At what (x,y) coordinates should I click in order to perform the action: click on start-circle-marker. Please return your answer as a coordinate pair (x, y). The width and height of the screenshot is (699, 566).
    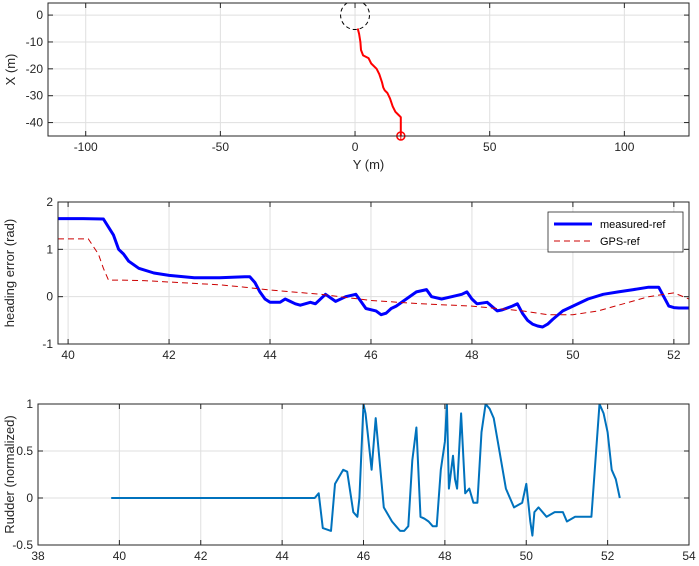
    Looking at the image, I should click on (355, 17).